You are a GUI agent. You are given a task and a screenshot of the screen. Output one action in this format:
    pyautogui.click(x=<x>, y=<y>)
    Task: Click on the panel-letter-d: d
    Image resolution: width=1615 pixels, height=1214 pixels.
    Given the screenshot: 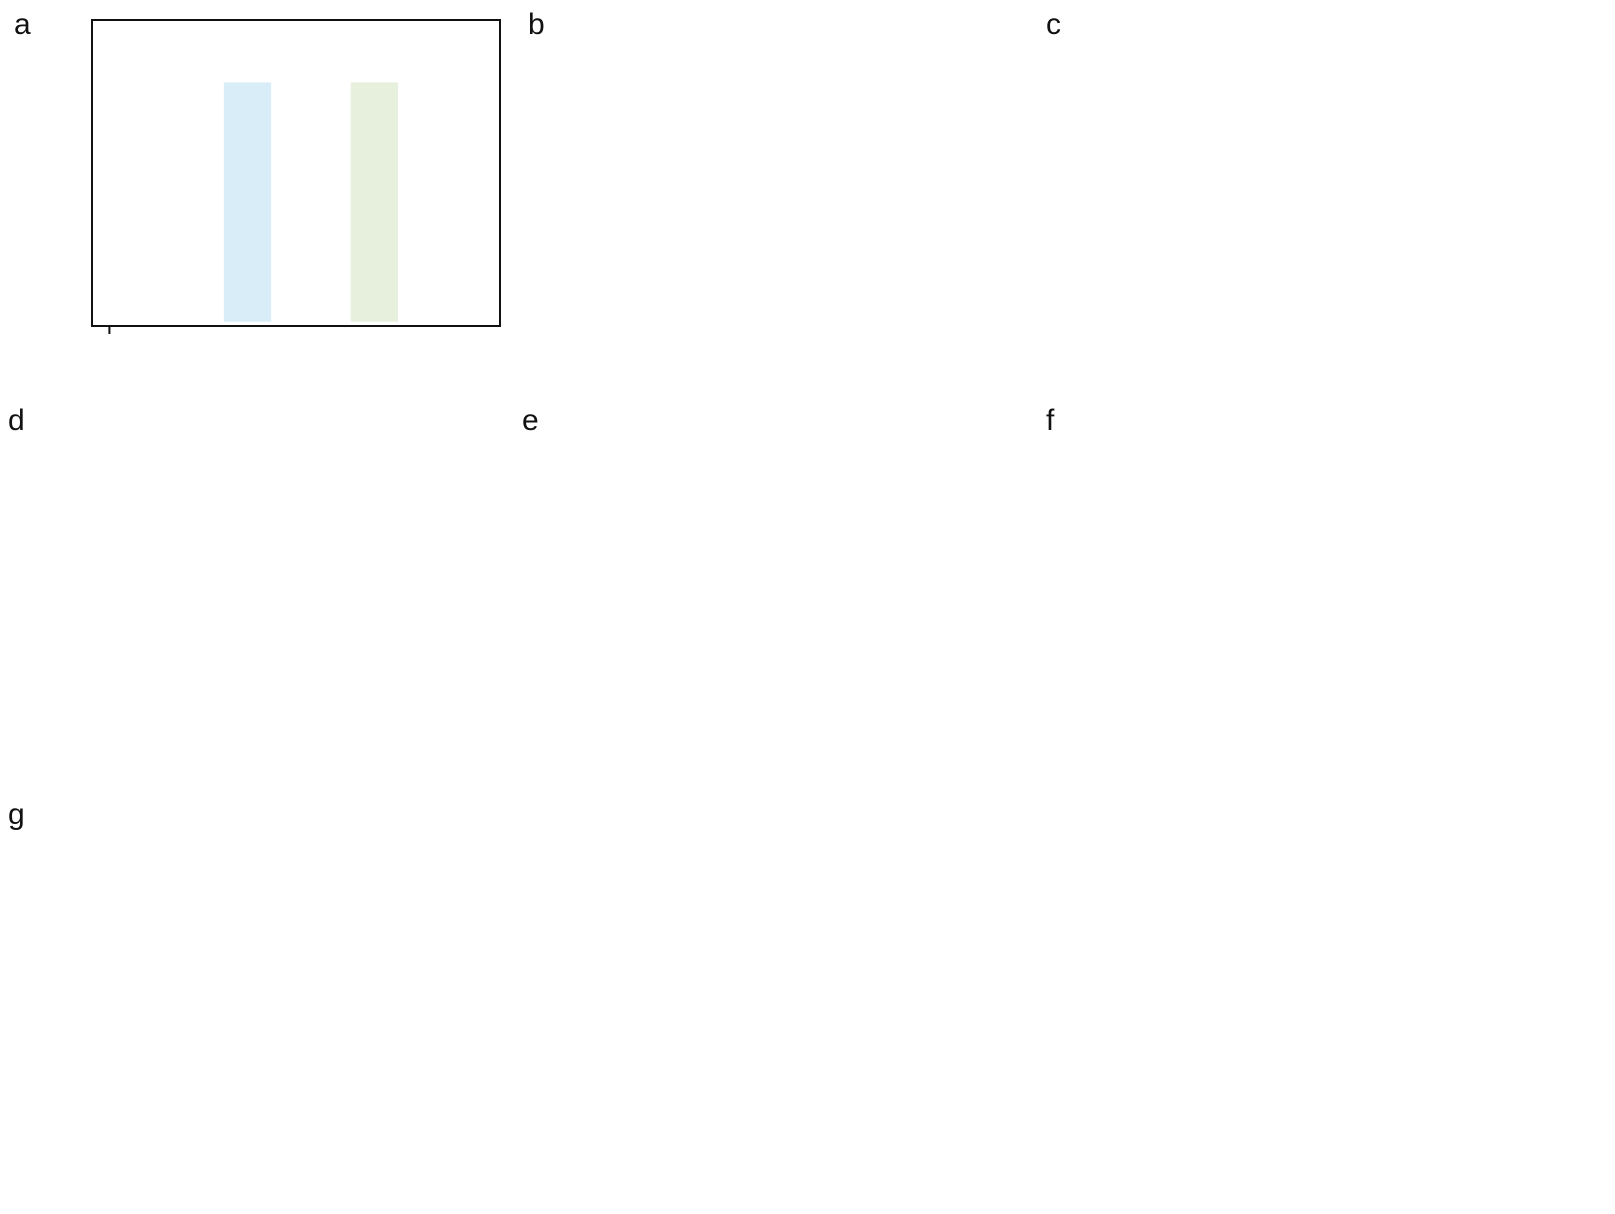 What is the action you would take?
    pyautogui.click(x=16, y=420)
    